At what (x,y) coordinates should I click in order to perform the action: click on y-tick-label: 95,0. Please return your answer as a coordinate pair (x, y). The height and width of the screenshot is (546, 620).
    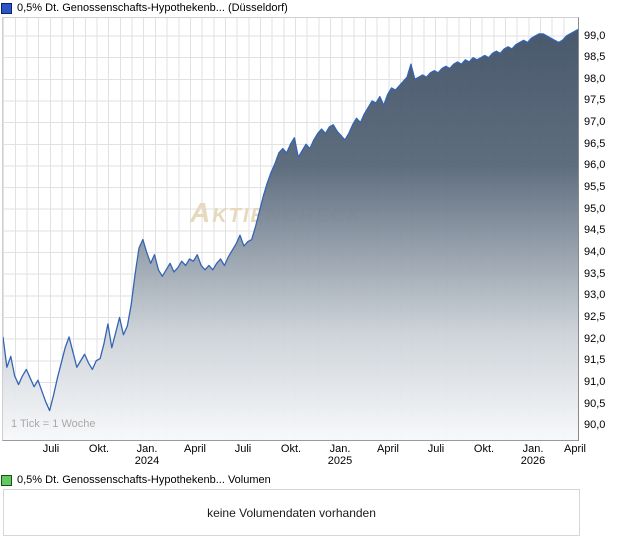
    Looking at the image, I should click on (595, 208).